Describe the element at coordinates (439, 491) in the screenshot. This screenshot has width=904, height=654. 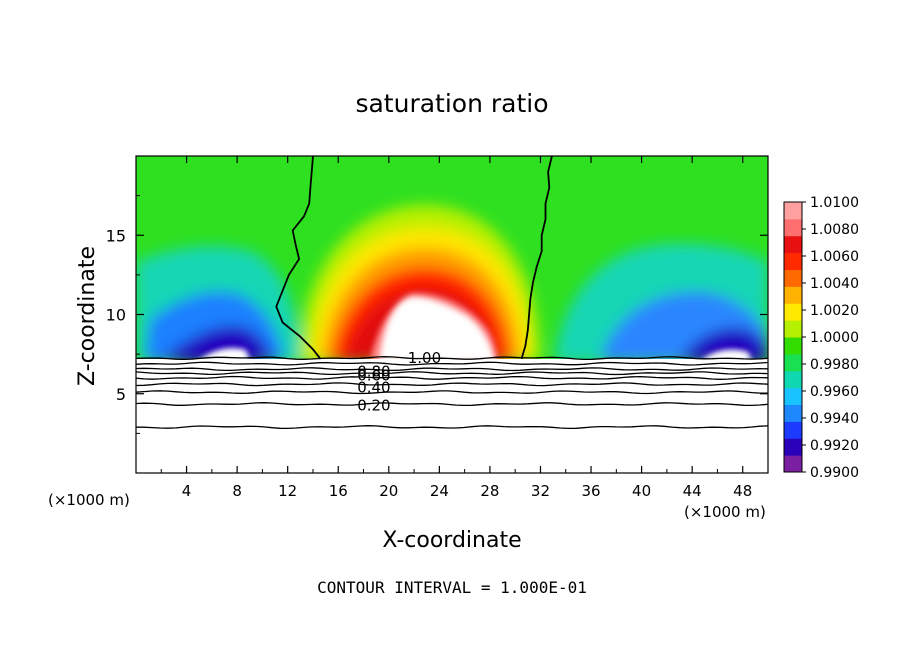
I see `x-tick-label: 24` at that location.